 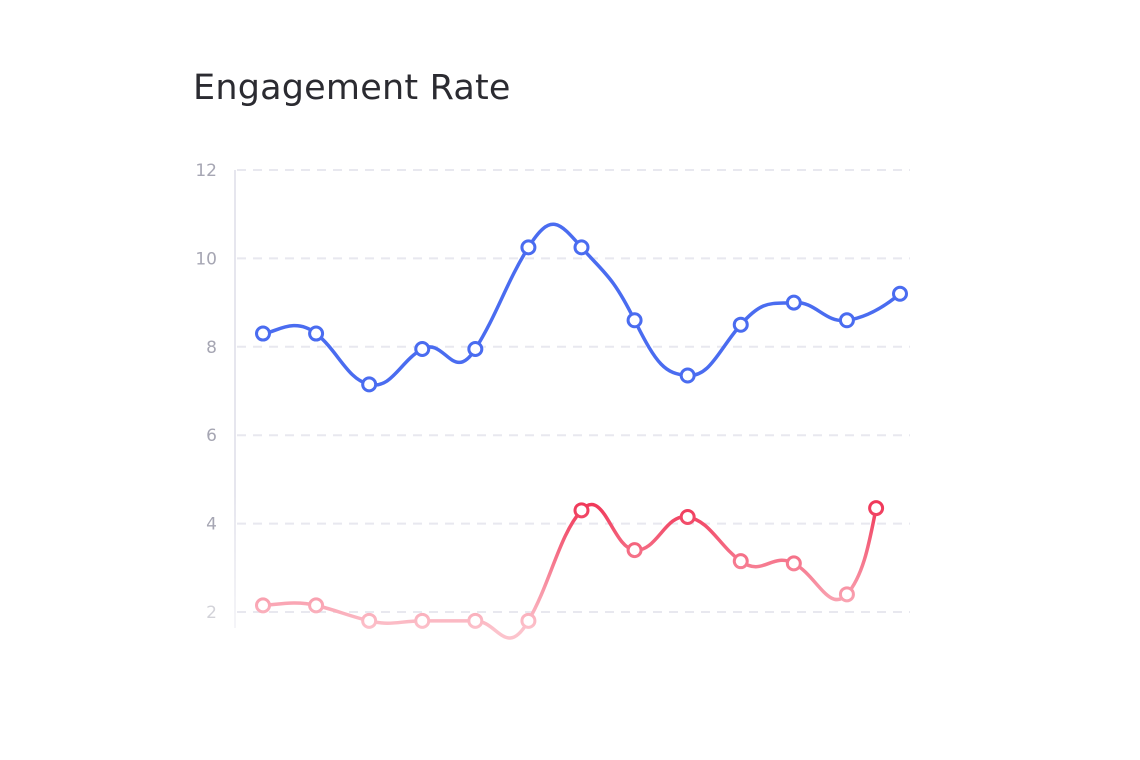 I want to click on chart-title: Engagement Rate, so click(x=352, y=88).